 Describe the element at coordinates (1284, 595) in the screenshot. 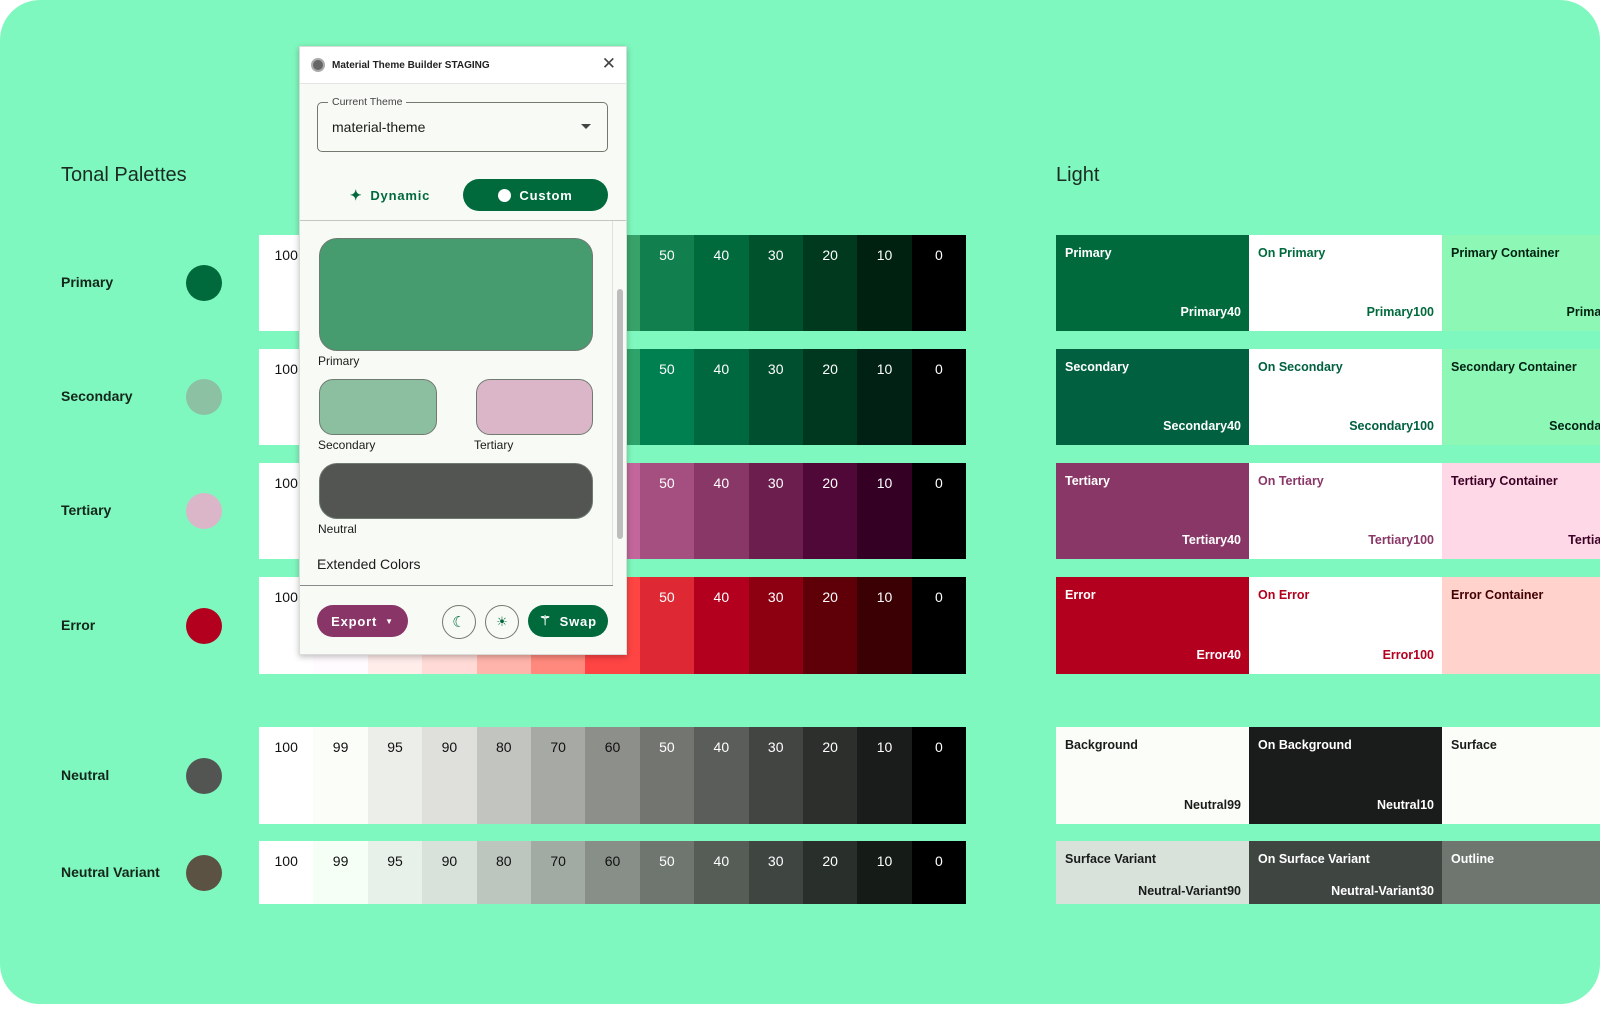

I see `role-title: On Error` at that location.